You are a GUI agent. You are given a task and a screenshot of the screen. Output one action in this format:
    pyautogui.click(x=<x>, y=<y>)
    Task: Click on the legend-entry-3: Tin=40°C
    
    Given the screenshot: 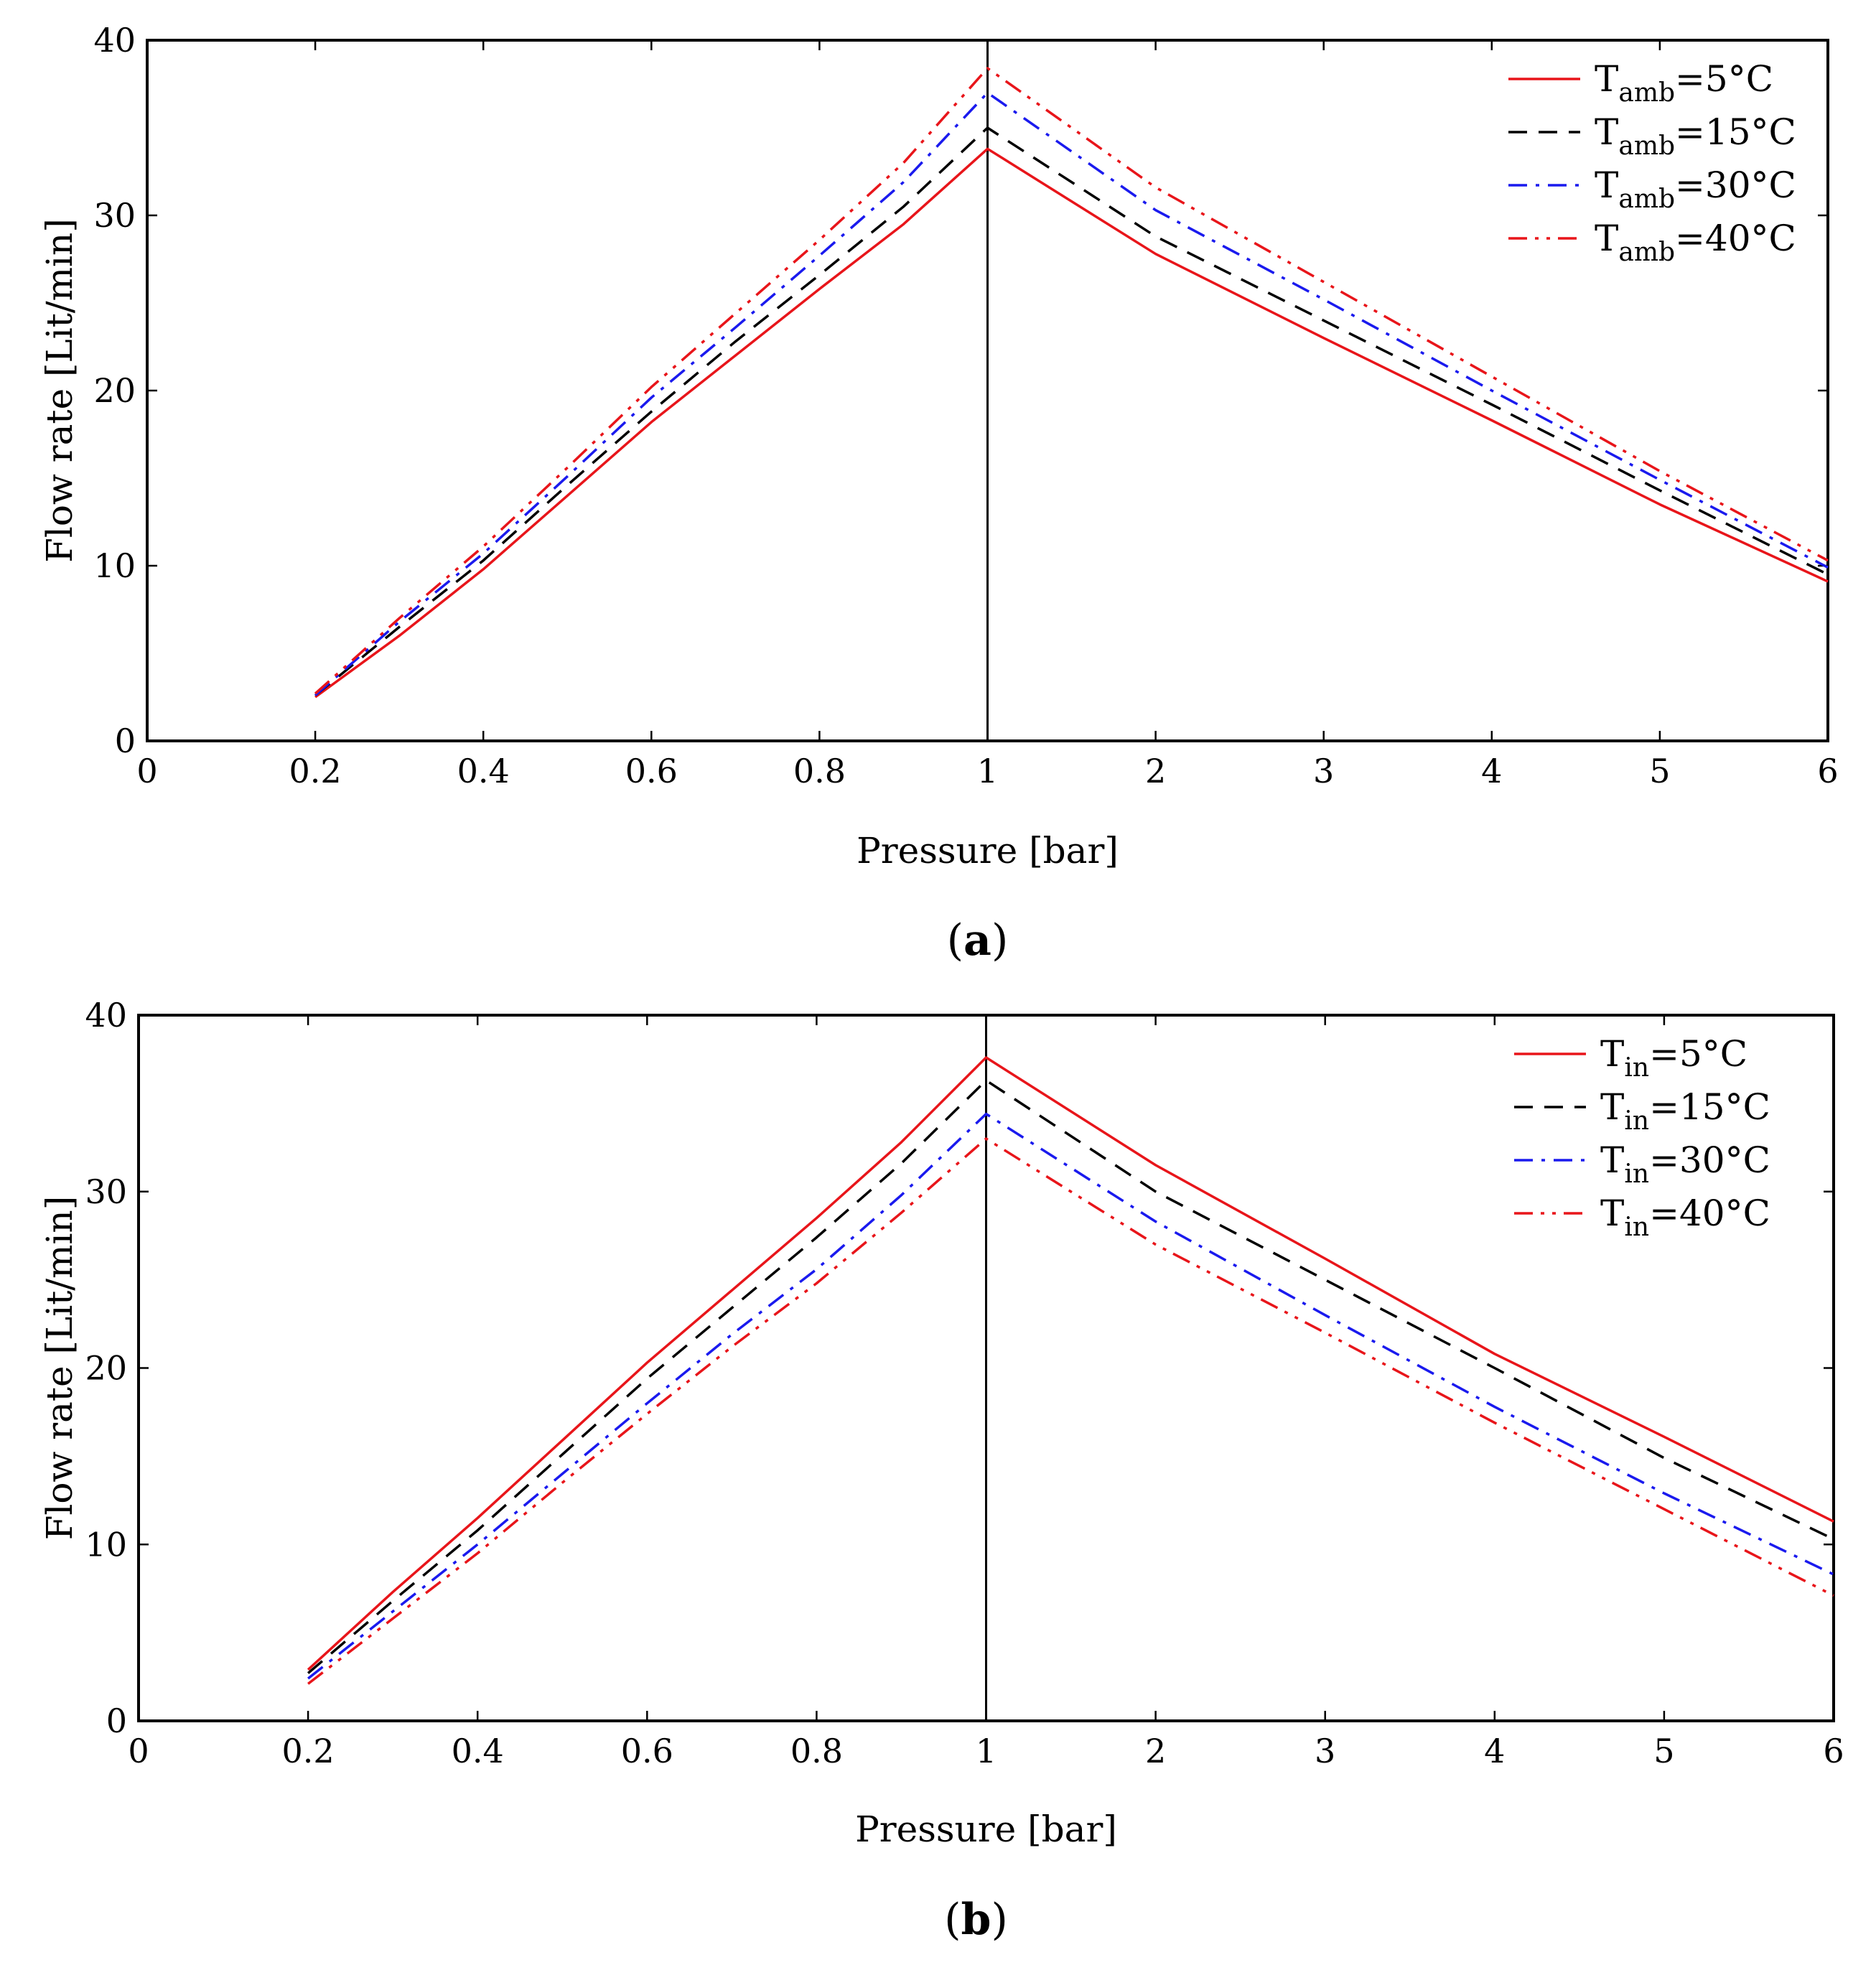 What is the action you would take?
    pyautogui.click(x=1685, y=1217)
    